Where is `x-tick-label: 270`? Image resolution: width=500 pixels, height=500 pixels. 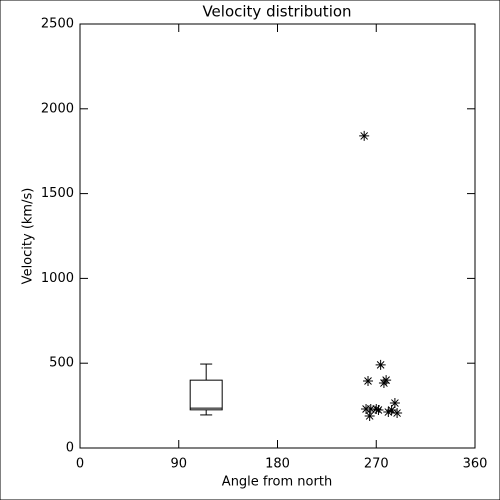 x-tick-label: 270 is located at coordinates (376, 464).